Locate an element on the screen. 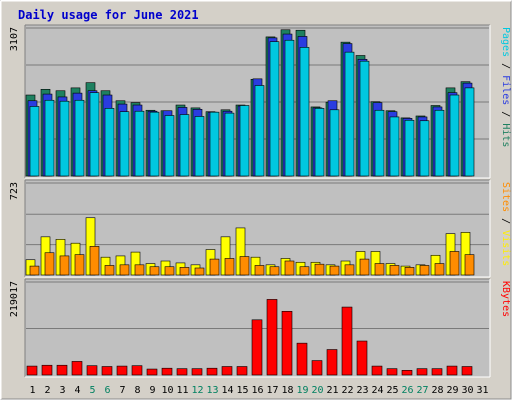 Image resolution: width=512 pixels, height=400 pixels. x-tick-day-27: 27 is located at coordinates (422, 390).